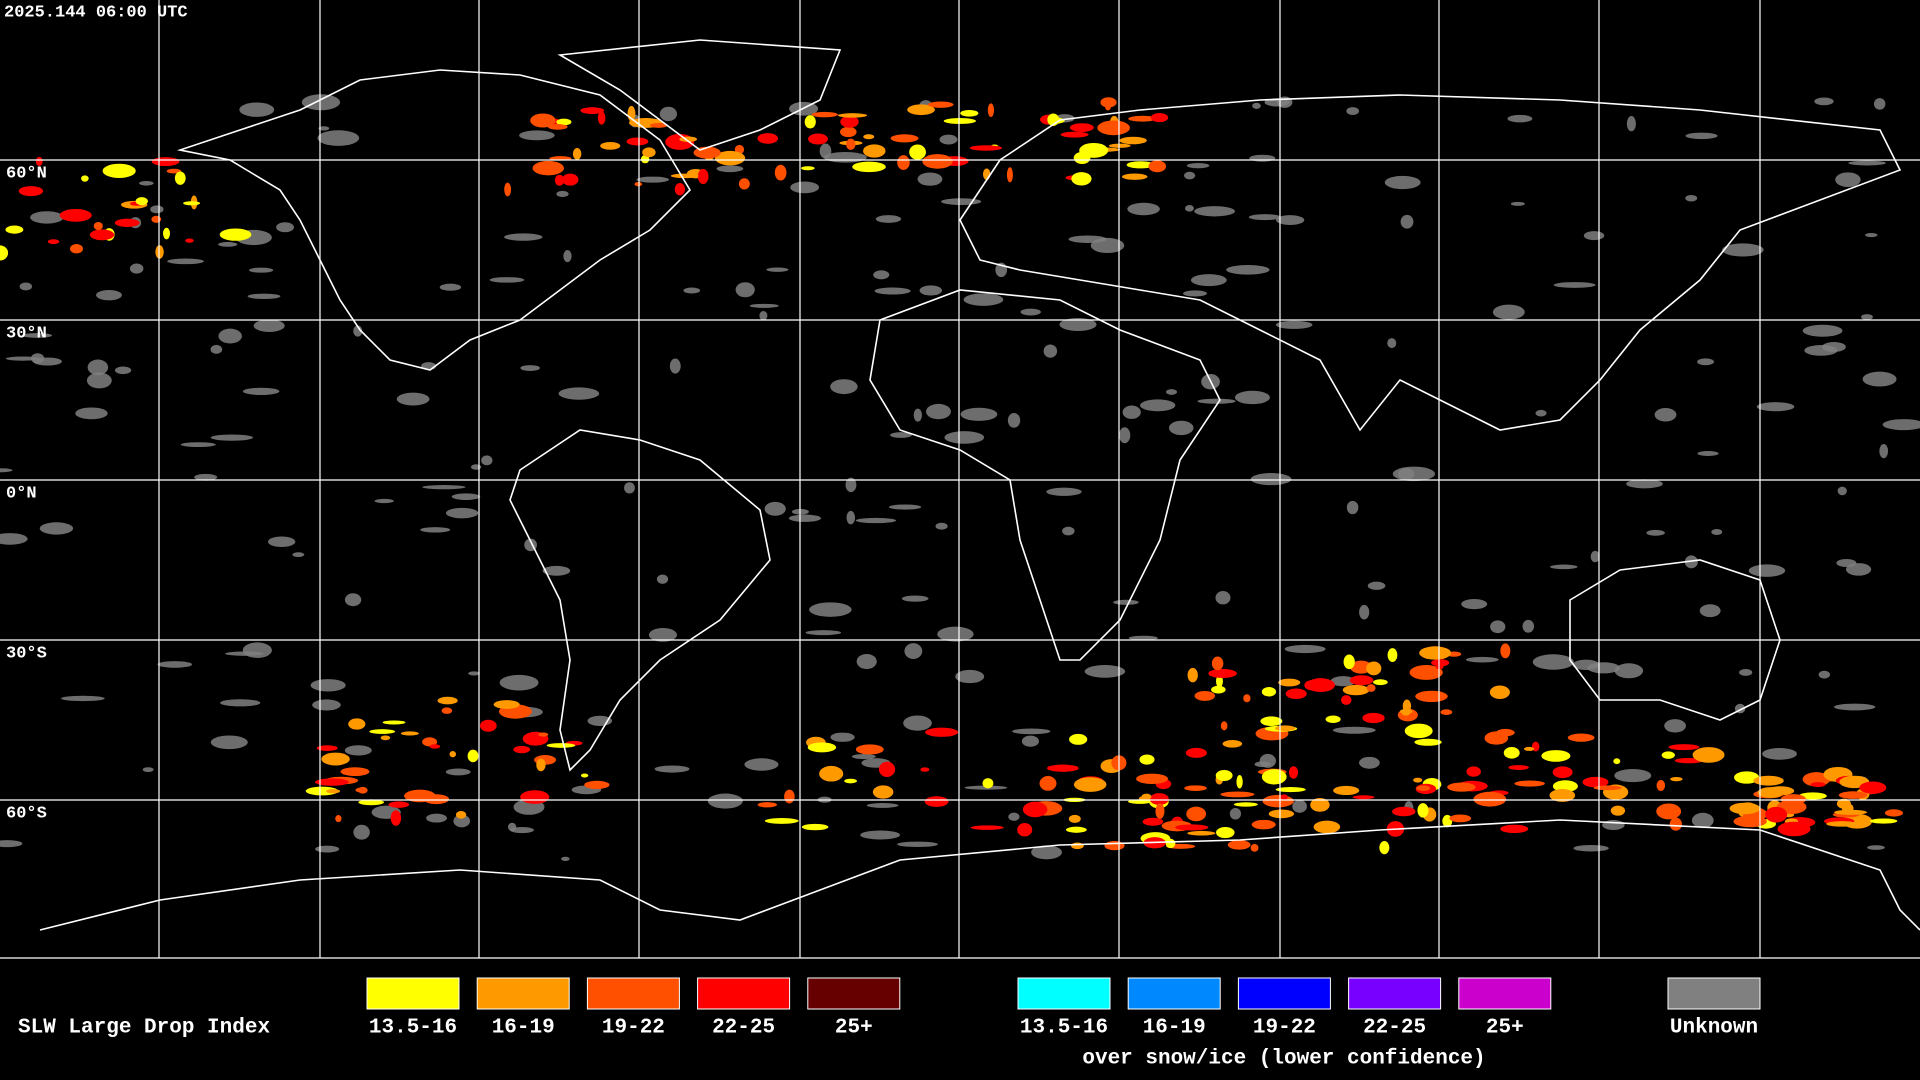 This screenshot has height=1080, width=1920. Describe the element at coordinates (26, 333) in the screenshot. I see `latitude-label: 30°N` at that location.